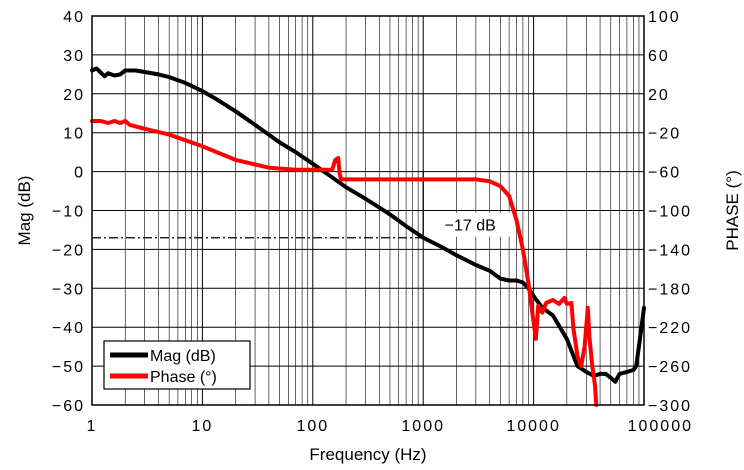 This screenshot has width=744, height=470. I want to click on x-tick-label: 10, so click(203, 426).